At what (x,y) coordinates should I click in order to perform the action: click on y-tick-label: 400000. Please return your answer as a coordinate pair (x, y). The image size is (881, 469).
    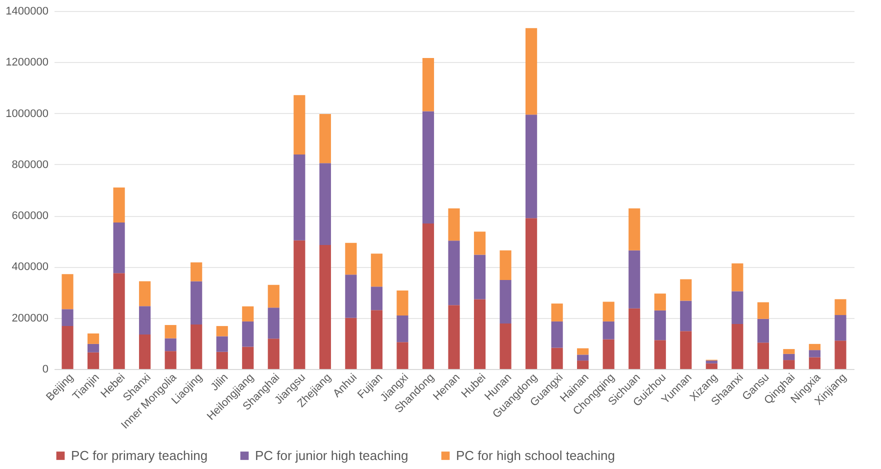
    Looking at the image, I should click on (30, 267).